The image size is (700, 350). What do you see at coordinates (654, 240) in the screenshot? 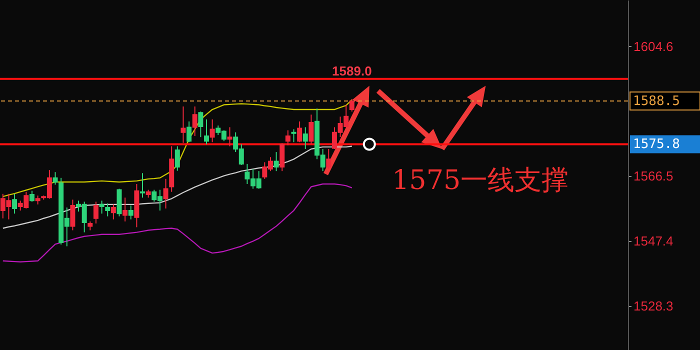
I see `y-tick-label: 1547.4` at bounding box center [654, 240].